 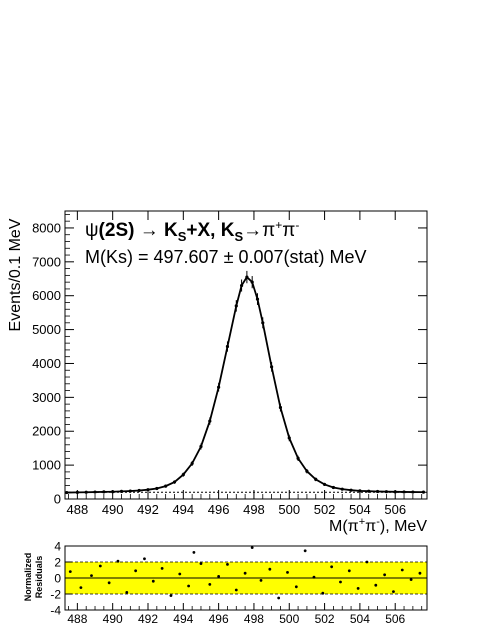 I want to click on main-x-tick-label: 498, so click(x=254, y=509).